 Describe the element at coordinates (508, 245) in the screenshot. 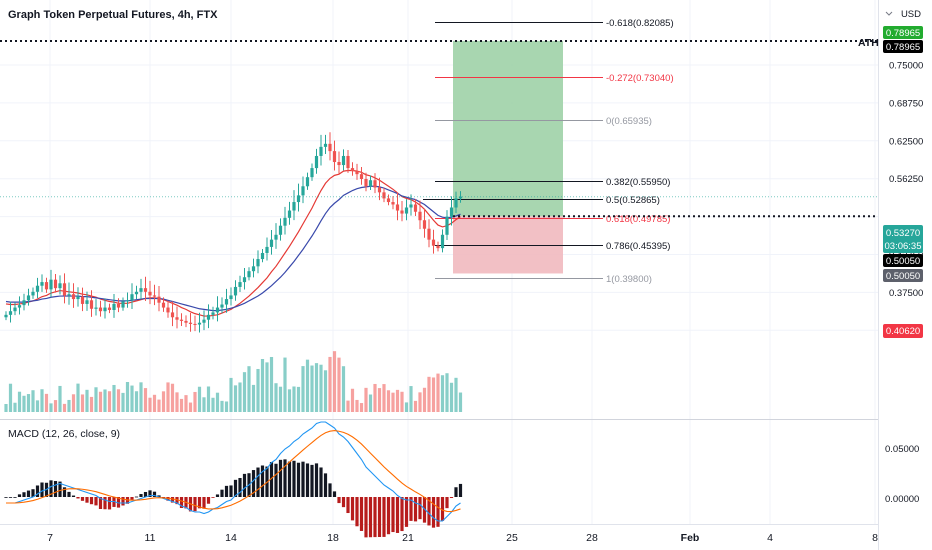

I see `loss-zone` at that location.